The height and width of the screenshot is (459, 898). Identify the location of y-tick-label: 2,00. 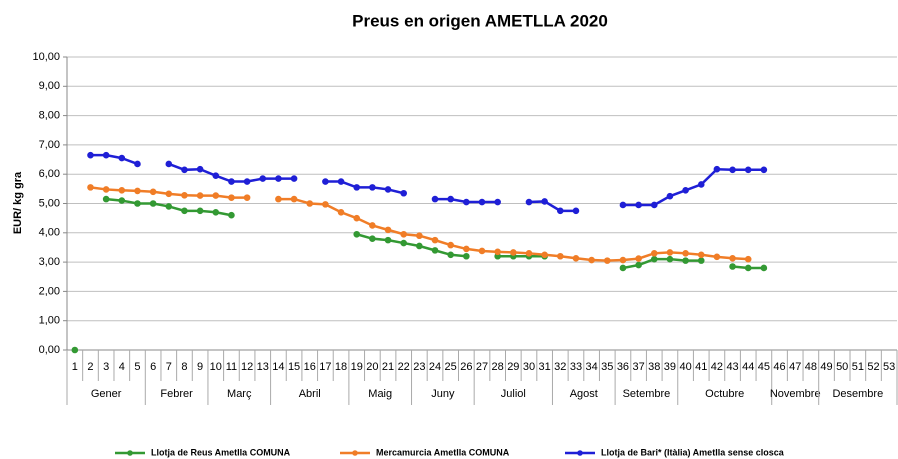
(49, 291).